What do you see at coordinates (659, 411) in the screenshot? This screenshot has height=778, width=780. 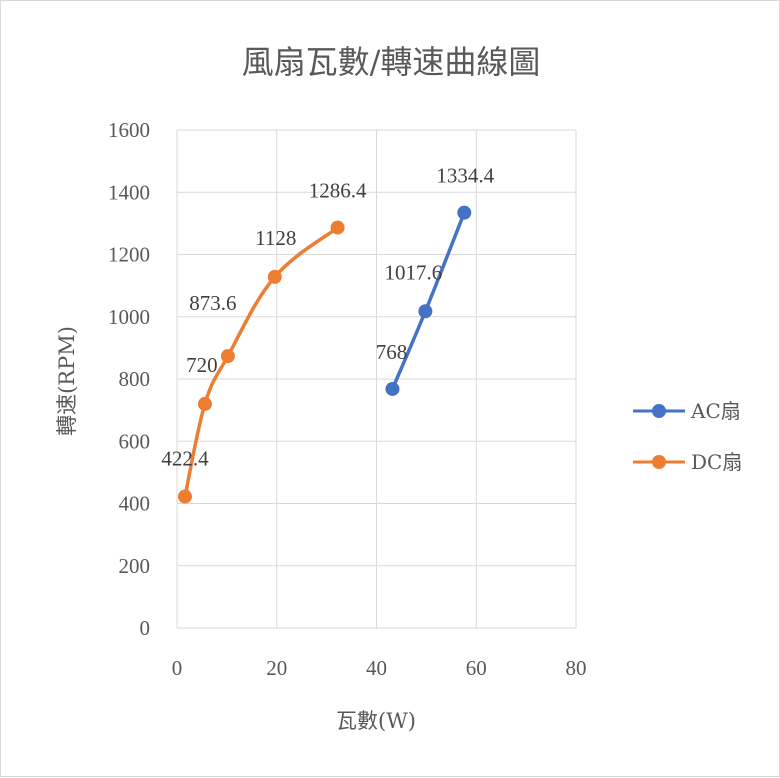 I see `legend-marker-ac` at bounding box center [659, 411].